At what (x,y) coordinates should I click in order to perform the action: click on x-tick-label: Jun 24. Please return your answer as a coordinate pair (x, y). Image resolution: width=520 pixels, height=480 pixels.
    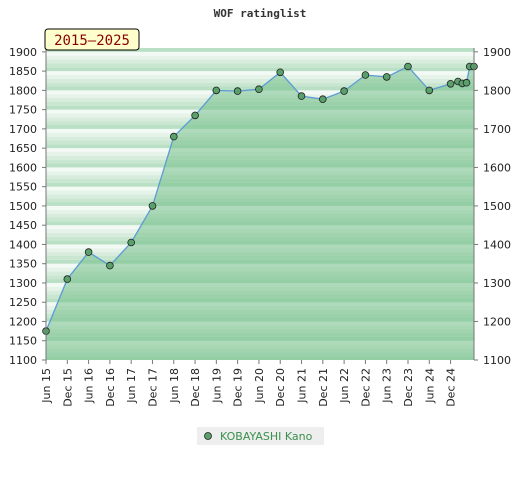
    Looking at the image, I should click on (429, 386).